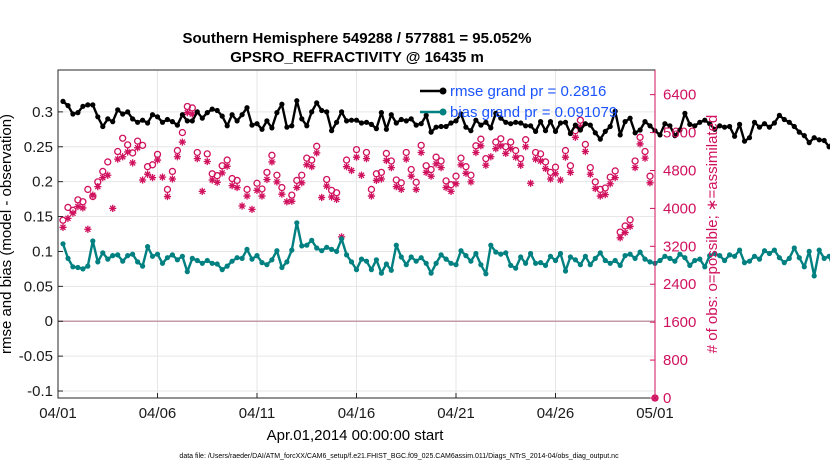 This screenshot has width=830, height=470. I want to click on y-right-tick-label: 4800, so click(679, 170).